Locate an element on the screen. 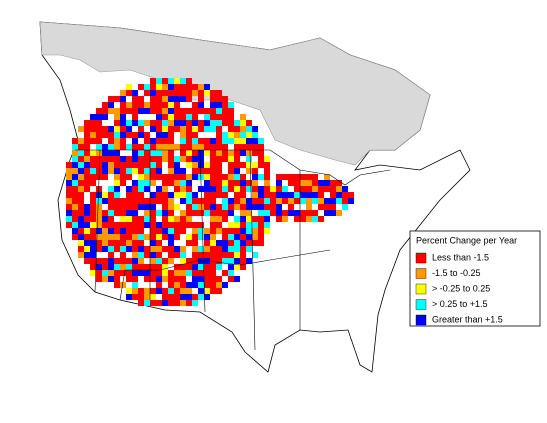  legend-label: Greater than +1.5 is located at coordinates (467, 319).